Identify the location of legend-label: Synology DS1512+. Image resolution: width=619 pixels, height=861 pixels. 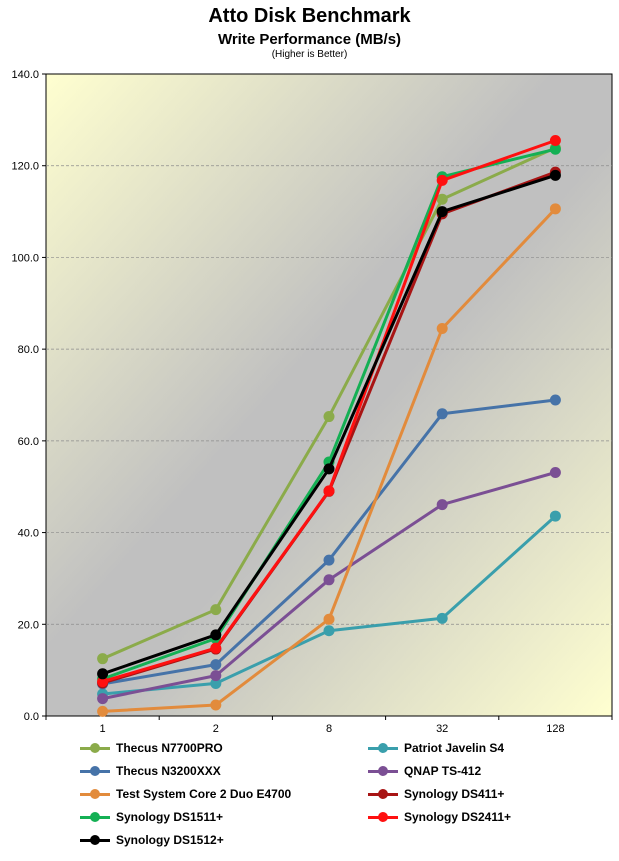
(170, 840).